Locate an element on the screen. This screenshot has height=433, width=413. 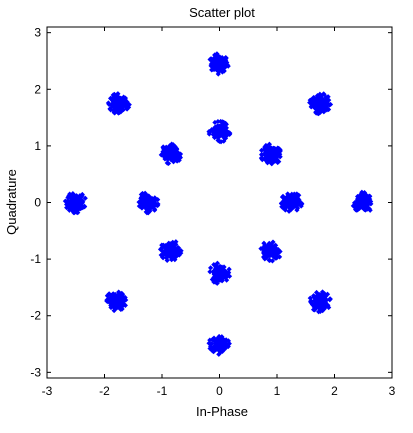
x-tick-label: -2 is located at coordinates (104, 391).